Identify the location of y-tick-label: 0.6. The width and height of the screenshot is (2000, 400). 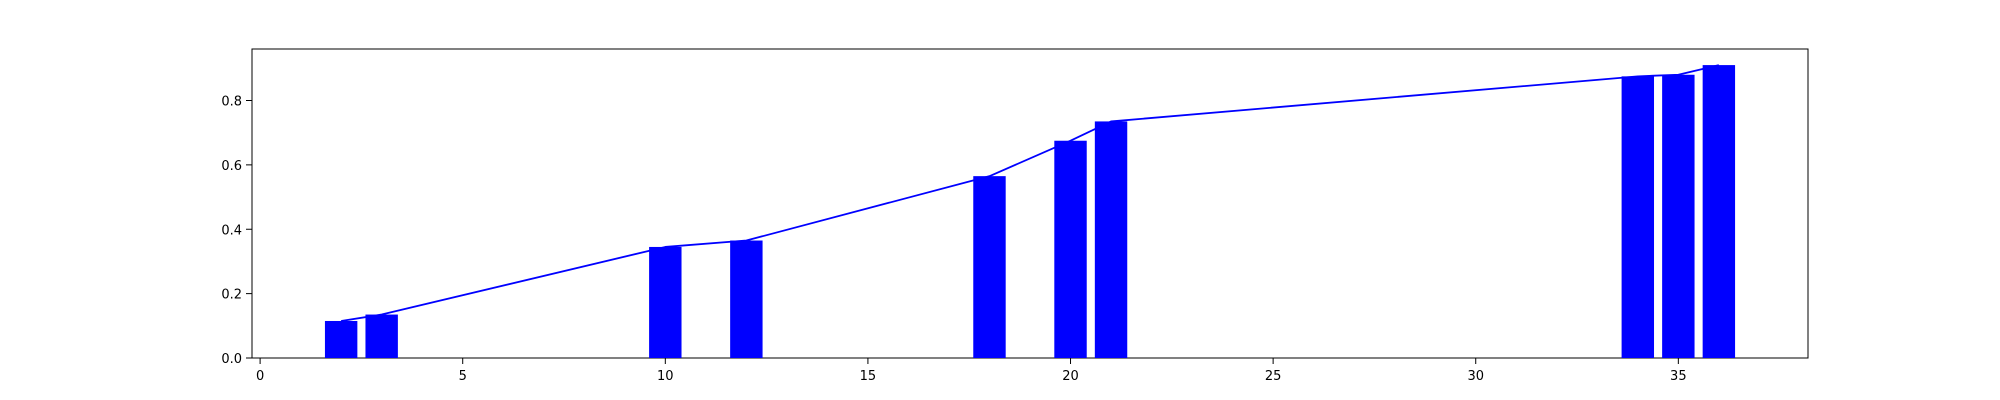
(231, 166).